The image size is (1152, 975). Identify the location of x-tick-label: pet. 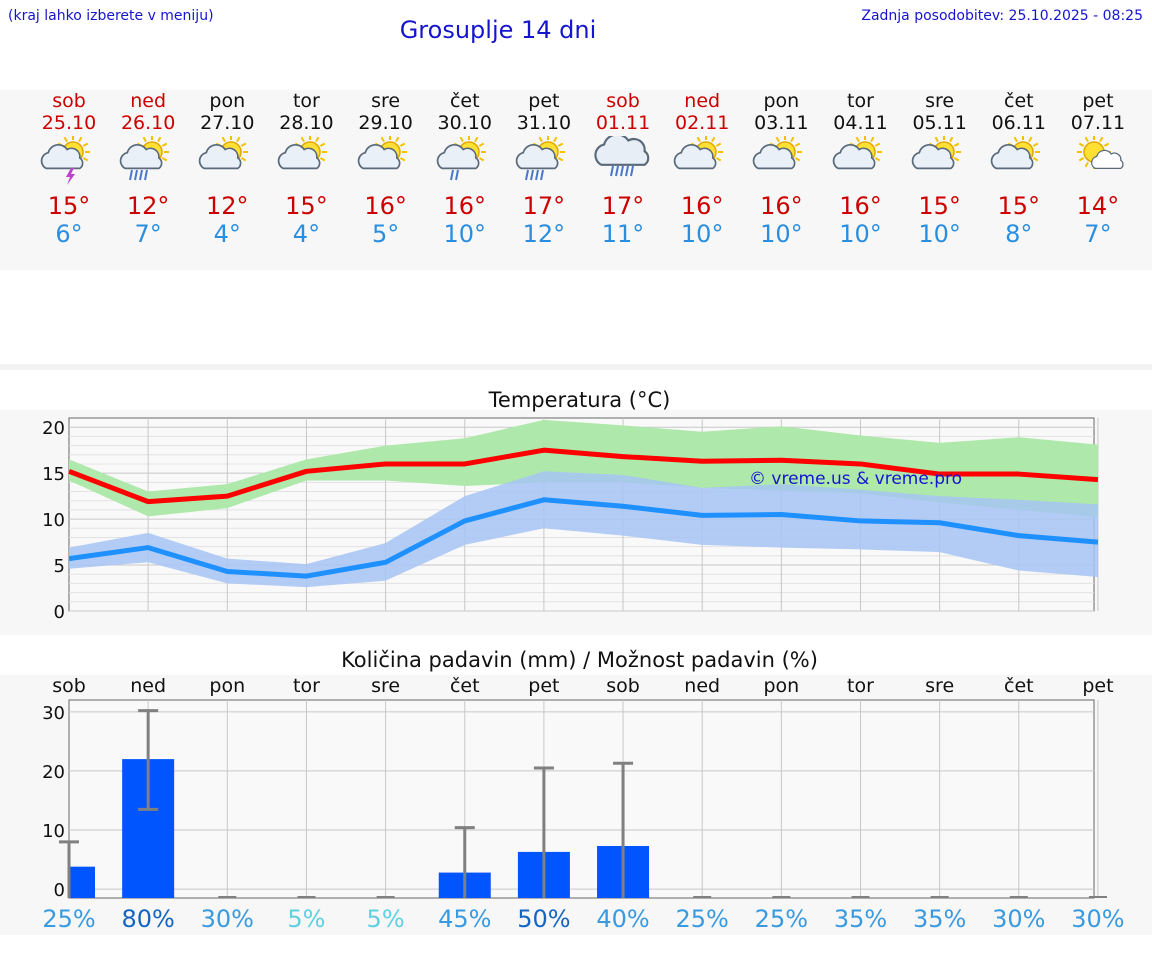
(543, 686).